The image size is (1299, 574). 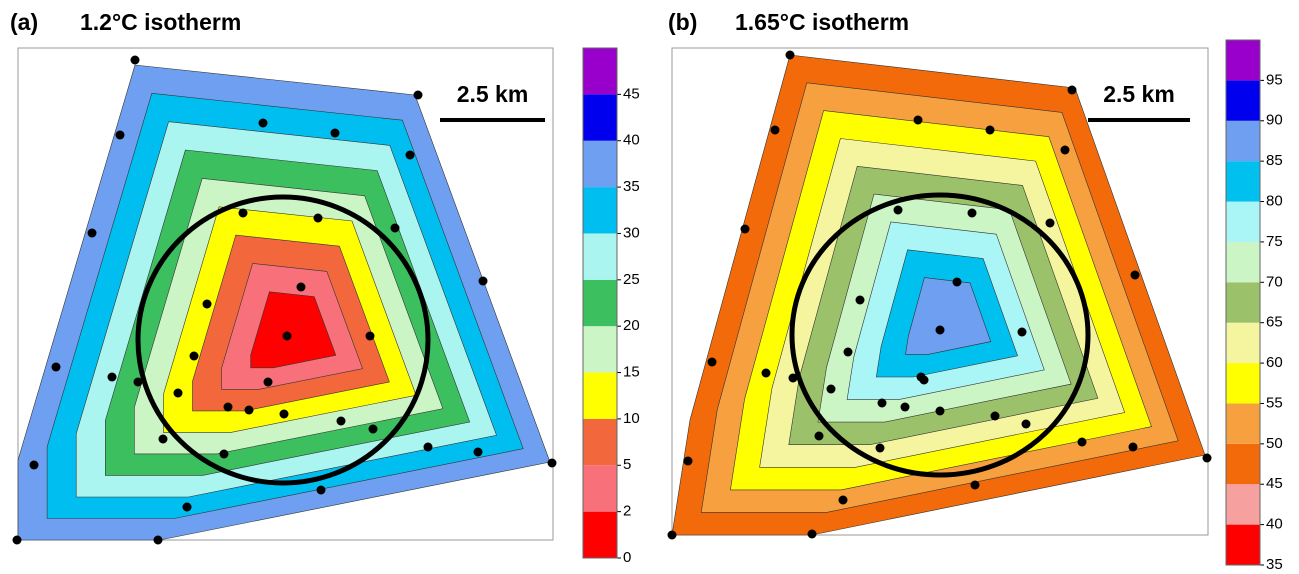 What do you see at coordinates (24, 22) in the screenshot?
I see `panel-label: (a)` at bounding box center [24, 22].